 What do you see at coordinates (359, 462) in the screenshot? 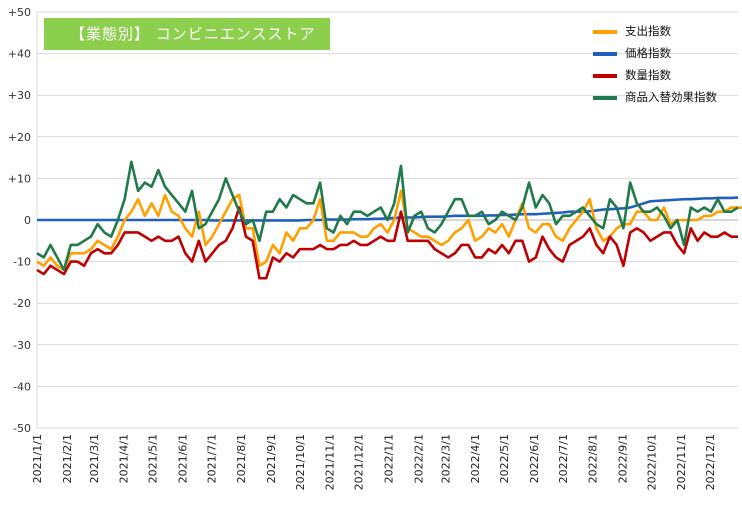
I see `x-tick-label: 2021/12/1` at bounding box center [359, 462].